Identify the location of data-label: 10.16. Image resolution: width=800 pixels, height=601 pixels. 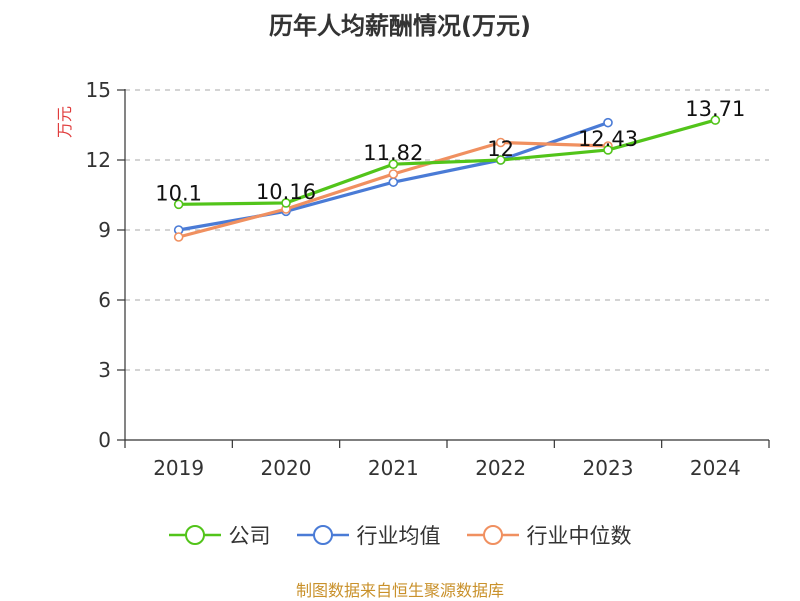
(286, 192).